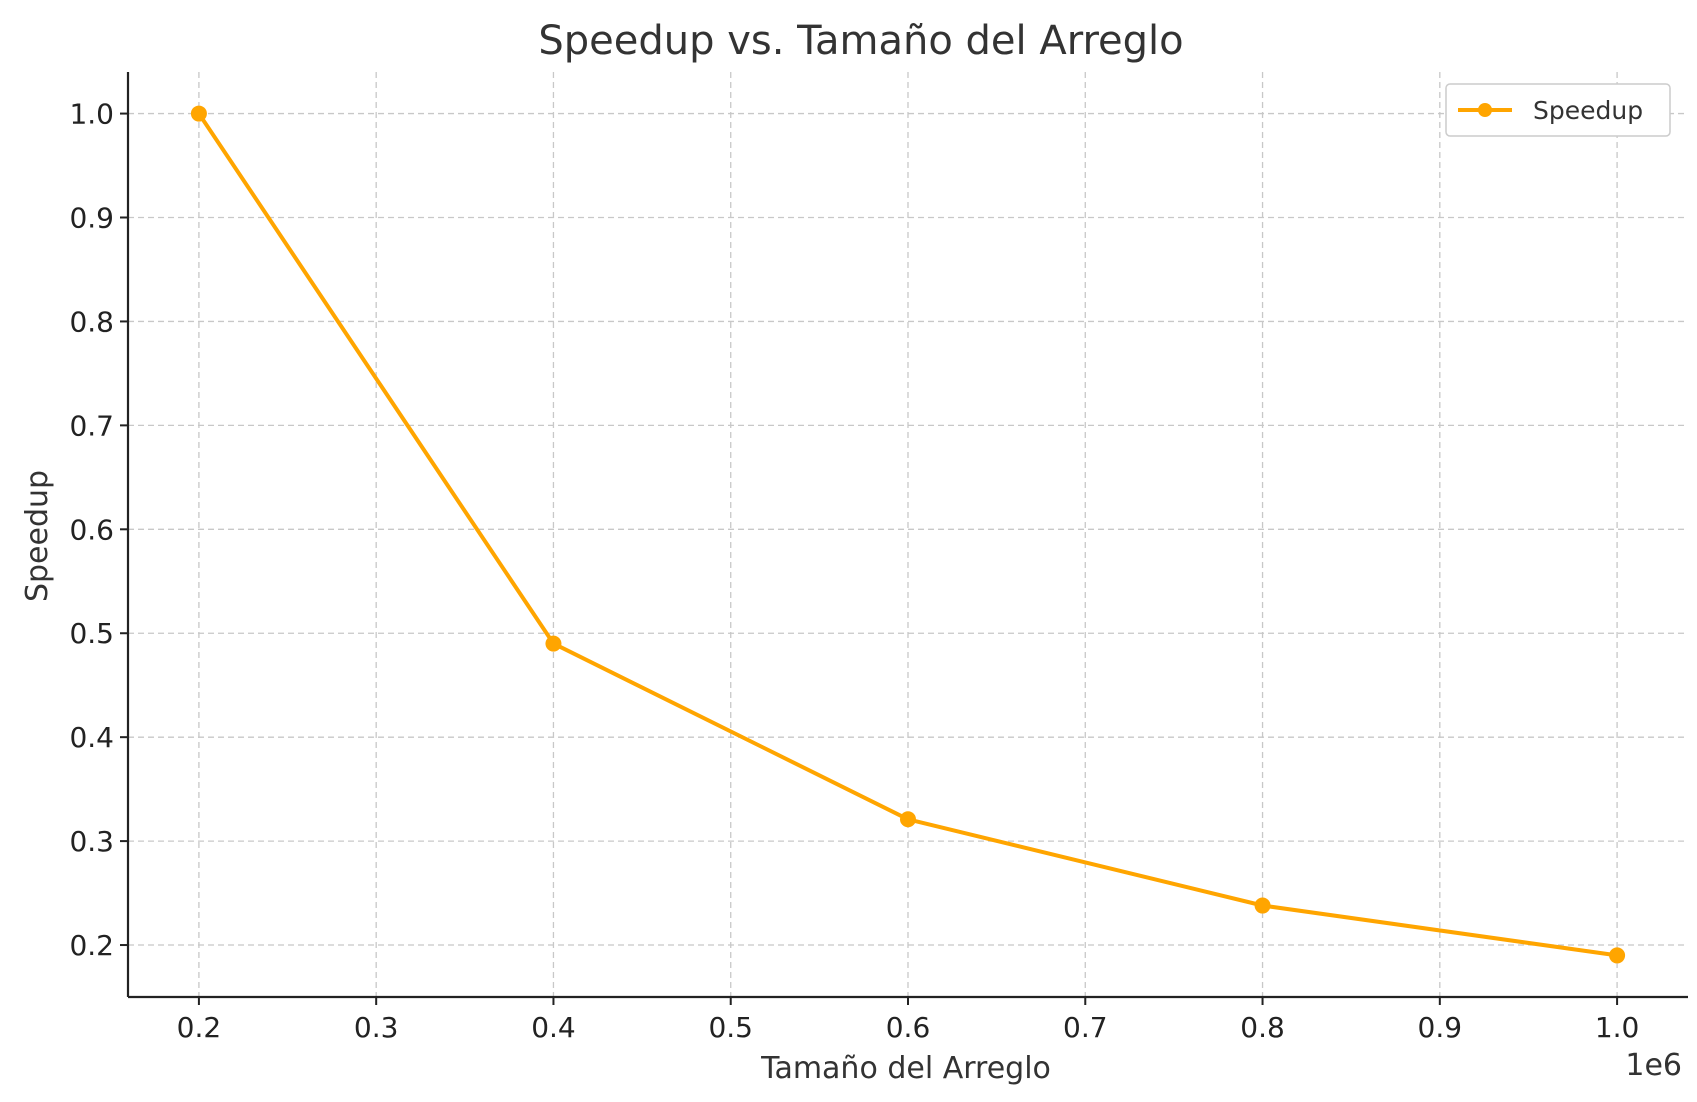 The width and height of the screenshot is (1697, 1102). I want to click on x-axis-label: Tamaño del Arreglo, so click(905, 1068).